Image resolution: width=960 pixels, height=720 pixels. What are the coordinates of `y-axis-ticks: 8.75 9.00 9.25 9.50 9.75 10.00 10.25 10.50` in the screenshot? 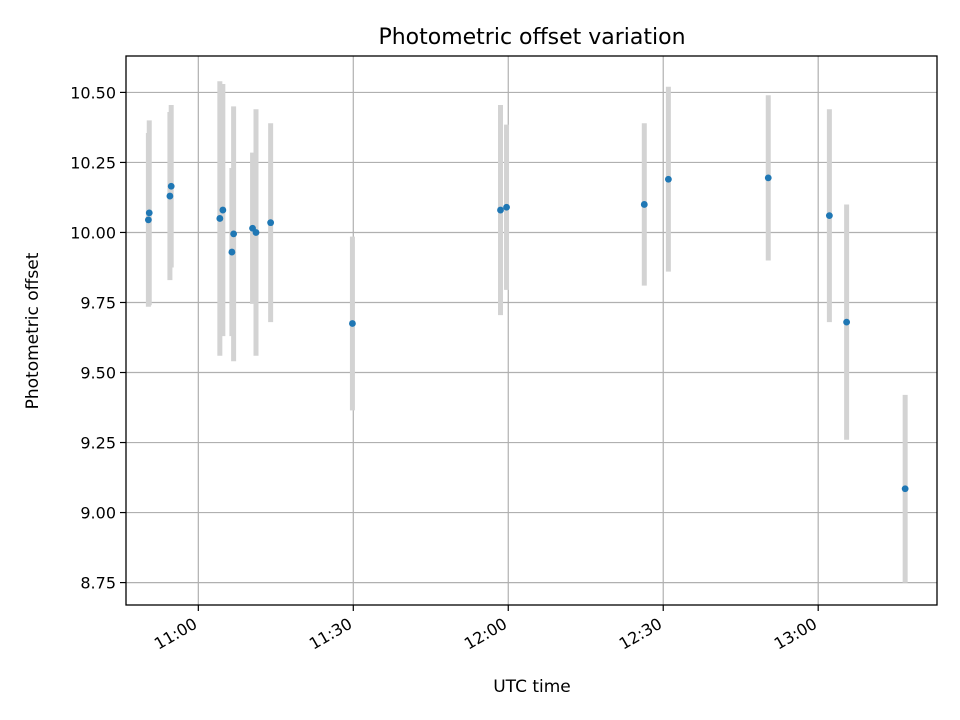 It's located at (98, 338).